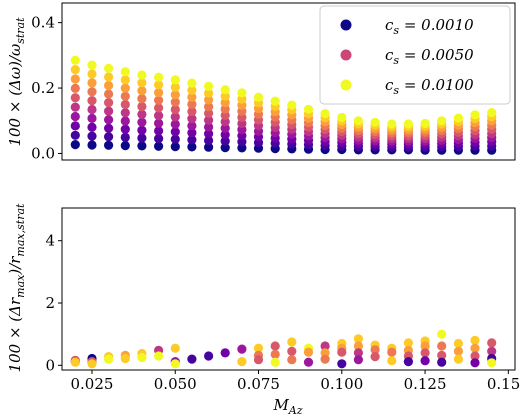 This screenshot has width=520, height=417. Describe the element at coordinates (295, 381) in the screenshot. I see `bottom-x-ticks: 0.025 0.050 0.075 0.100 0.125 0.150` at that location.